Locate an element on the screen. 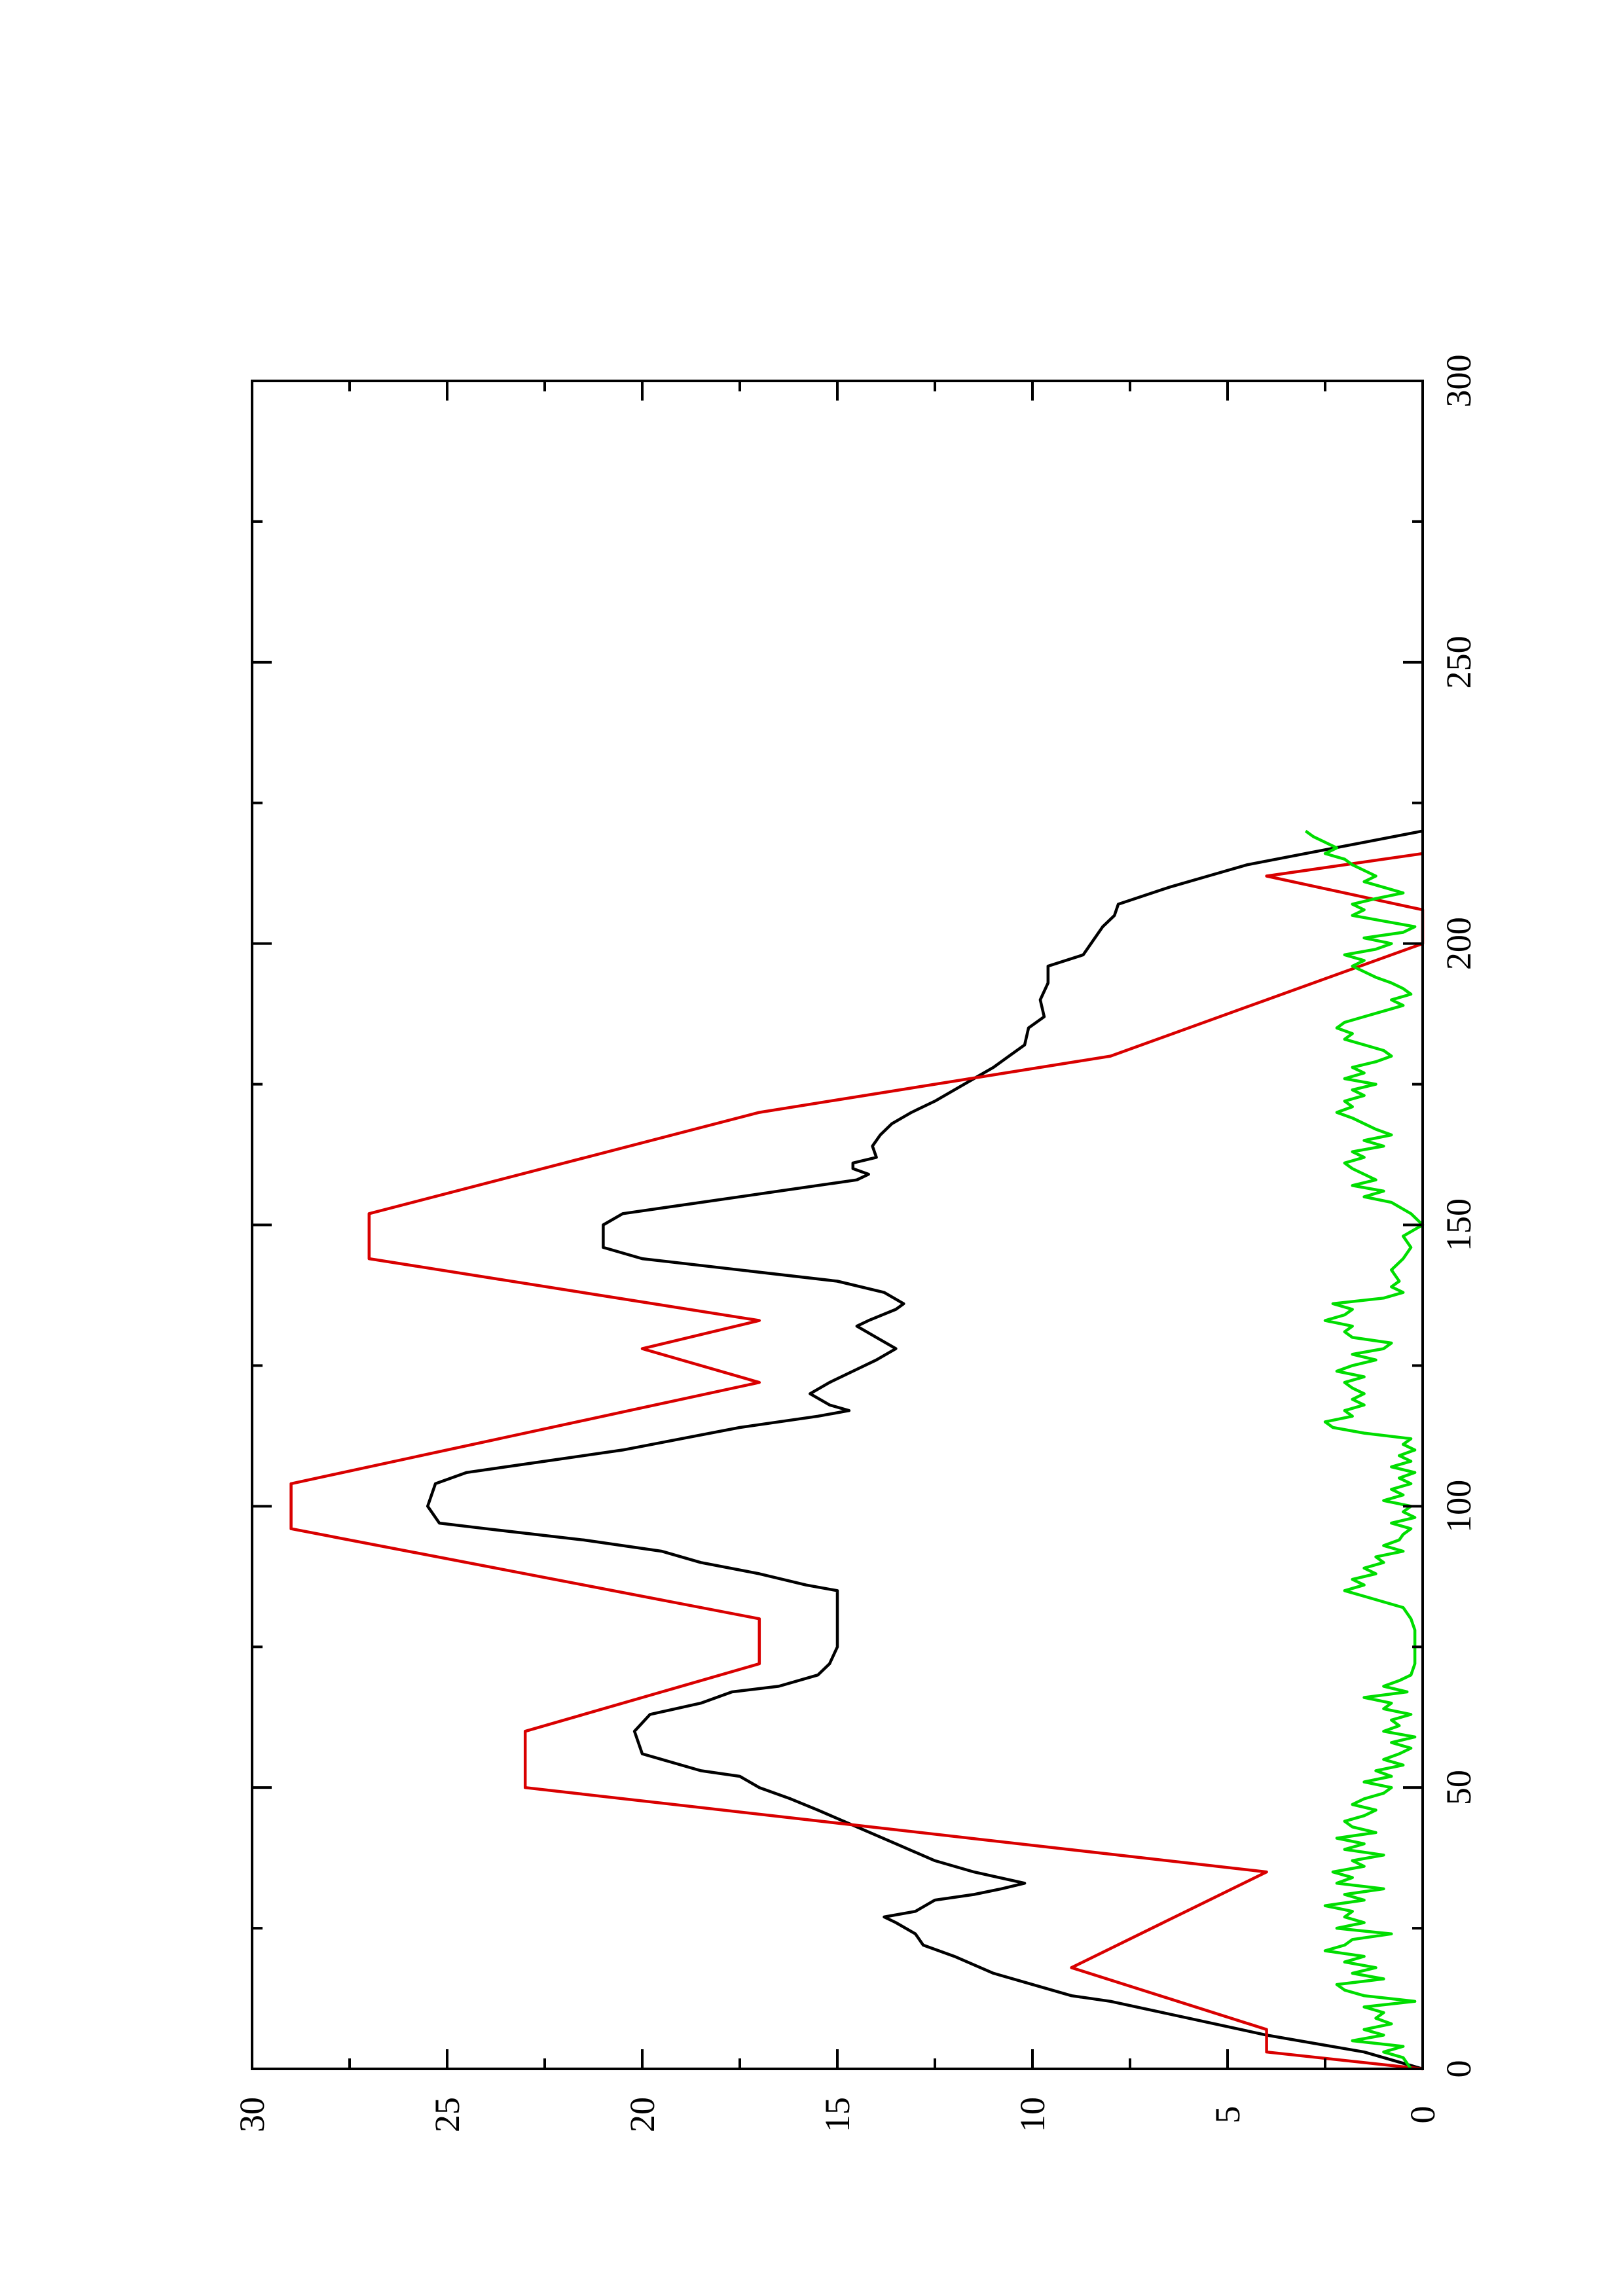 The width and height of the screenshot is (1623, 2296). x-tick-label: 100 is located at coordinates (1458, 1507).